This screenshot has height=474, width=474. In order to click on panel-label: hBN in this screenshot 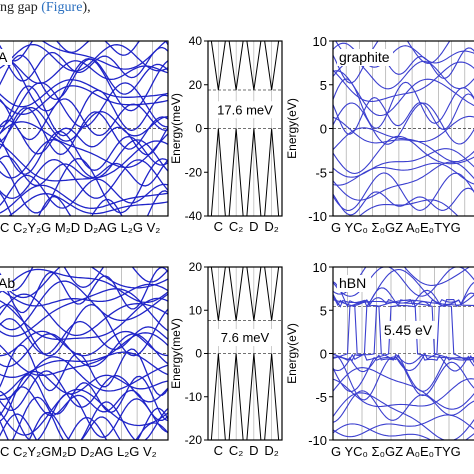, I will do `click(352, 283)`.